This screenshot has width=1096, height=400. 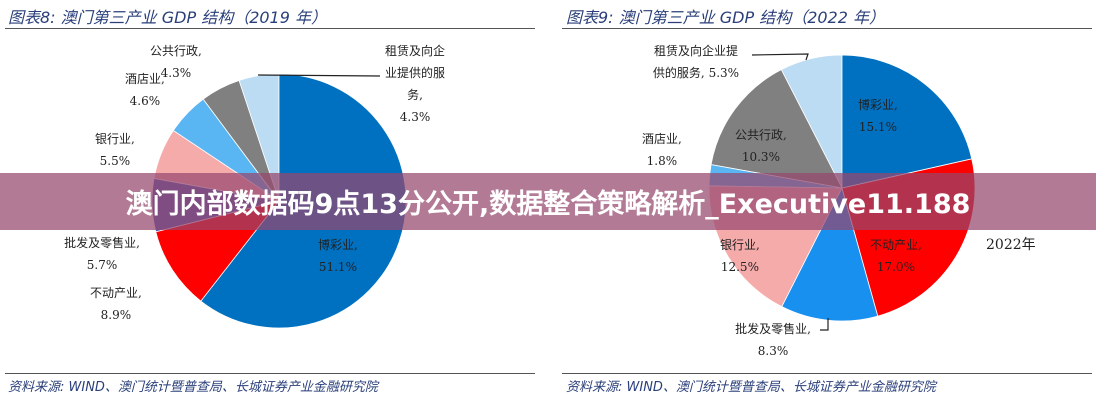 What do you see at coordinates (1011, 245) in the screenshot?
I see `annotation-year: 2022年` at bounding box center [1011, 245].